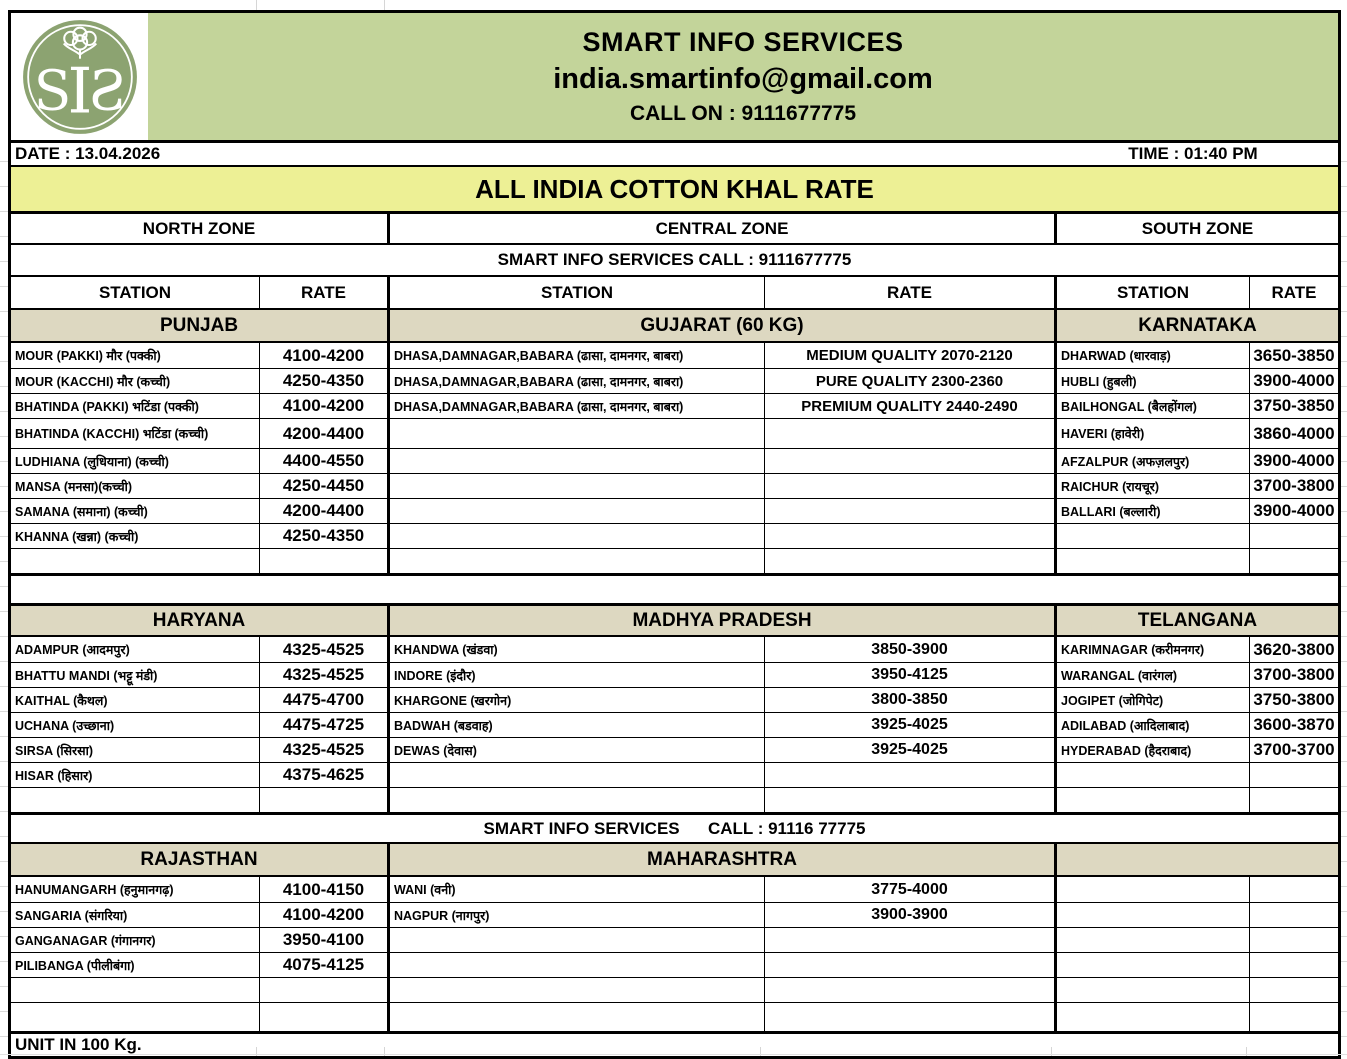 This screenshot has width=1347, height=1059. Describe the element at coordinates (575, 889) in the screenshot. I see `station-cell: WANI (वनी)` at that location.